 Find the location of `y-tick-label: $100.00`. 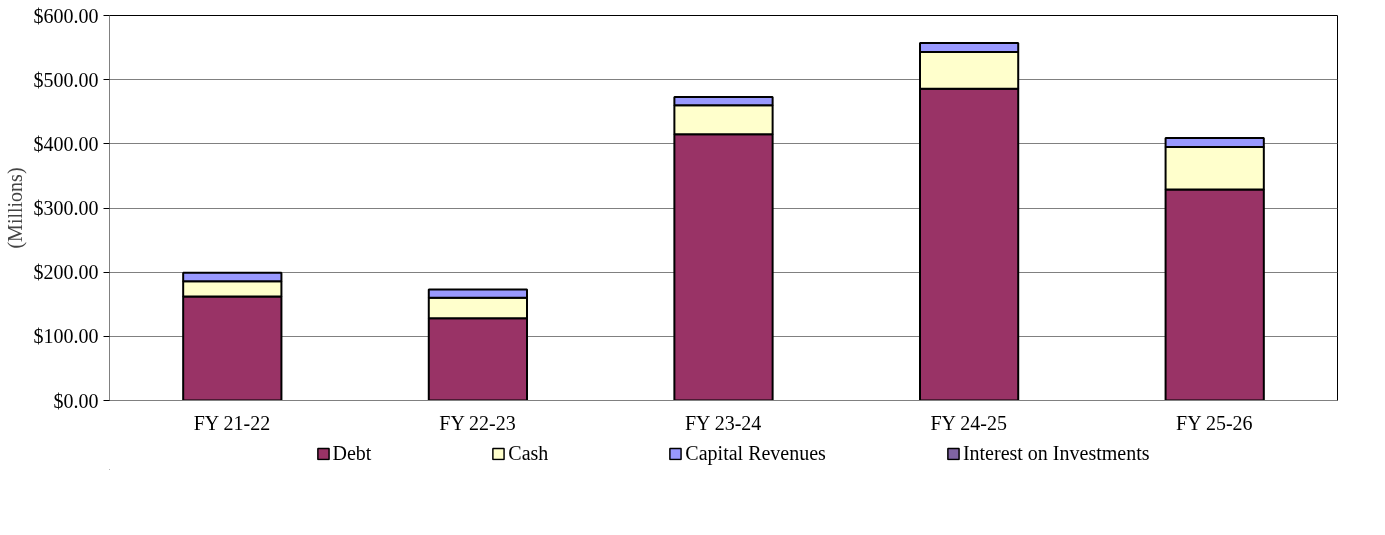

y-tick-label: $100.00 is located at coordinates (66, 336).